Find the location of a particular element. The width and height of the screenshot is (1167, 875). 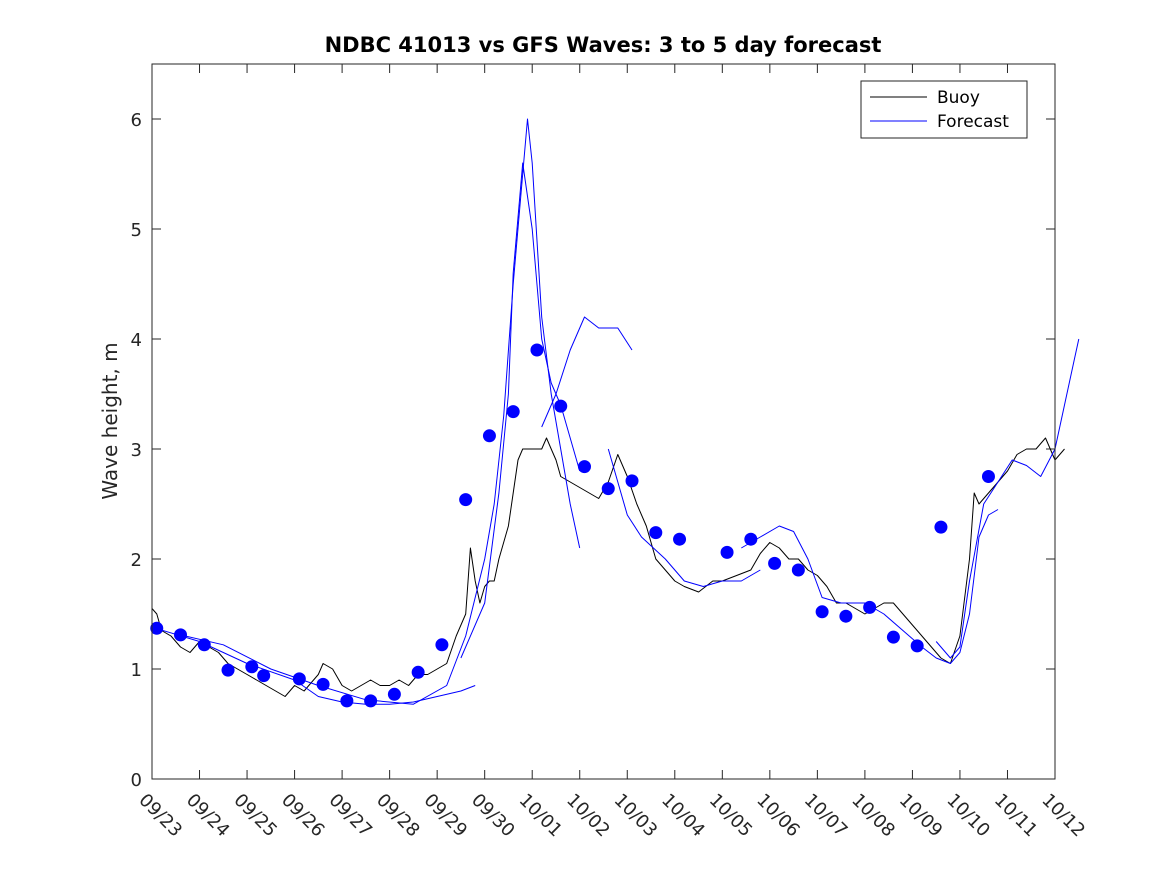

x-tick-label: 09/29 is located at coordinates (446, 816).